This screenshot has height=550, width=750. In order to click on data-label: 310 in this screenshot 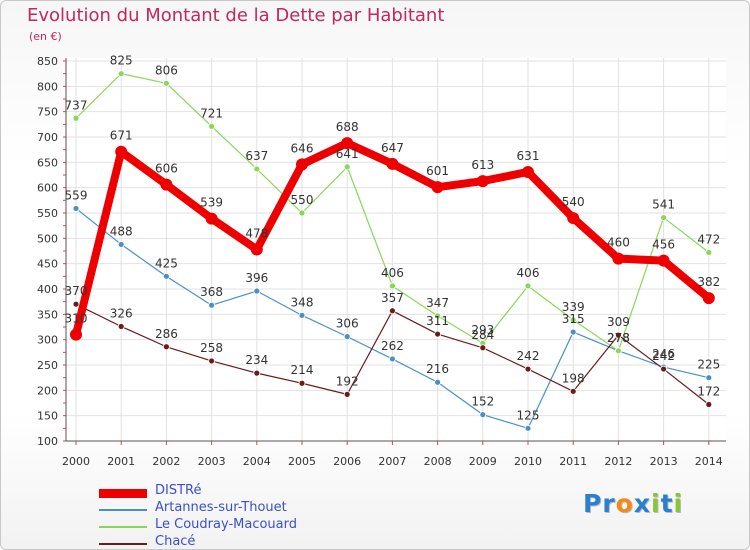, I will do `click(76, 319)`.